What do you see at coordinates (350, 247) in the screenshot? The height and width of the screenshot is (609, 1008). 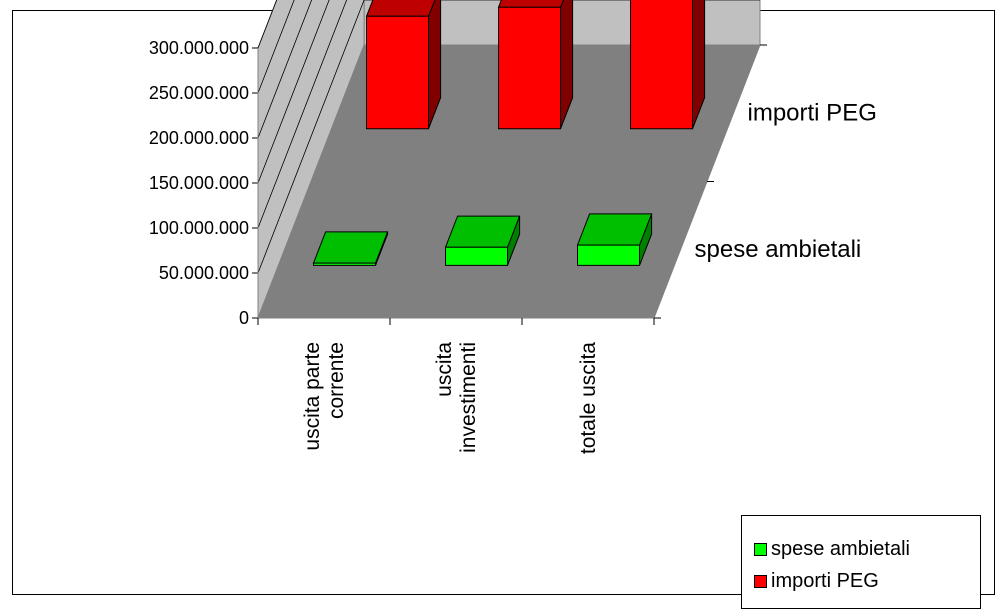 I see `bar-spese-ambietali-uscita-parte-corrente-top` at bounding box center [350, 247].